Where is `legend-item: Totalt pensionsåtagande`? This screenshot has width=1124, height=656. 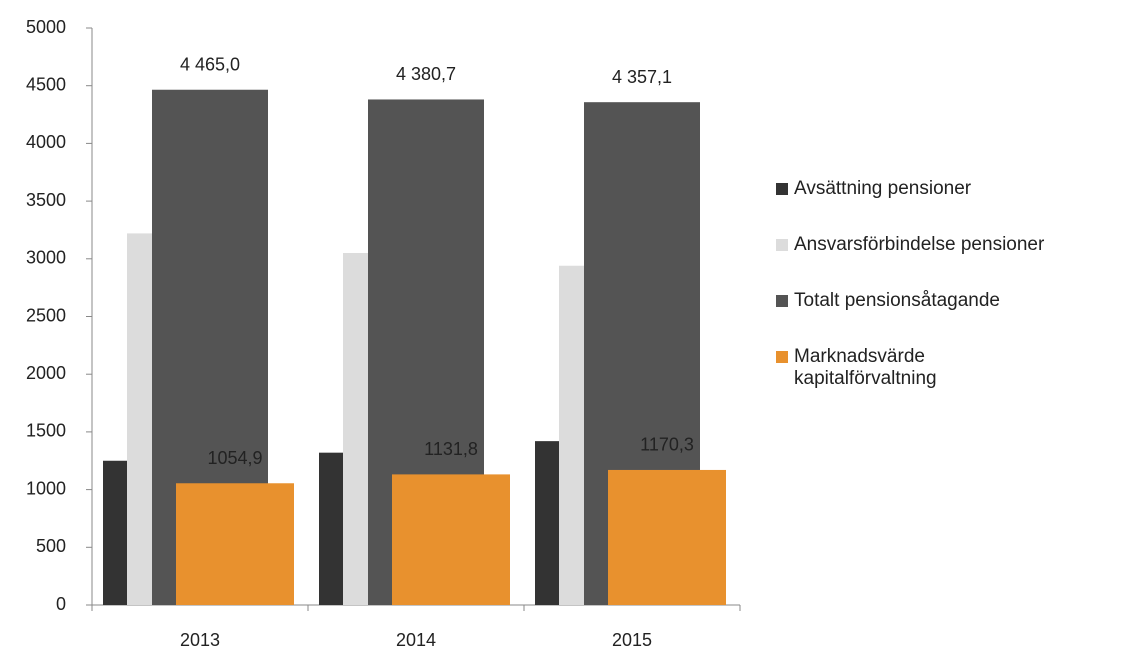 legend-item: Totalt pensionsåtagande is located at coordinates (946, 301).